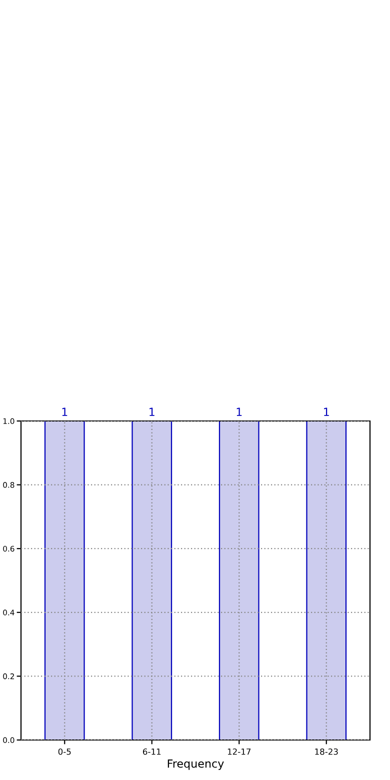 Image resolution: width=390 pixels, height=780 pixels. I want to click on x-axis-title: Frequency, so click(196, 765).